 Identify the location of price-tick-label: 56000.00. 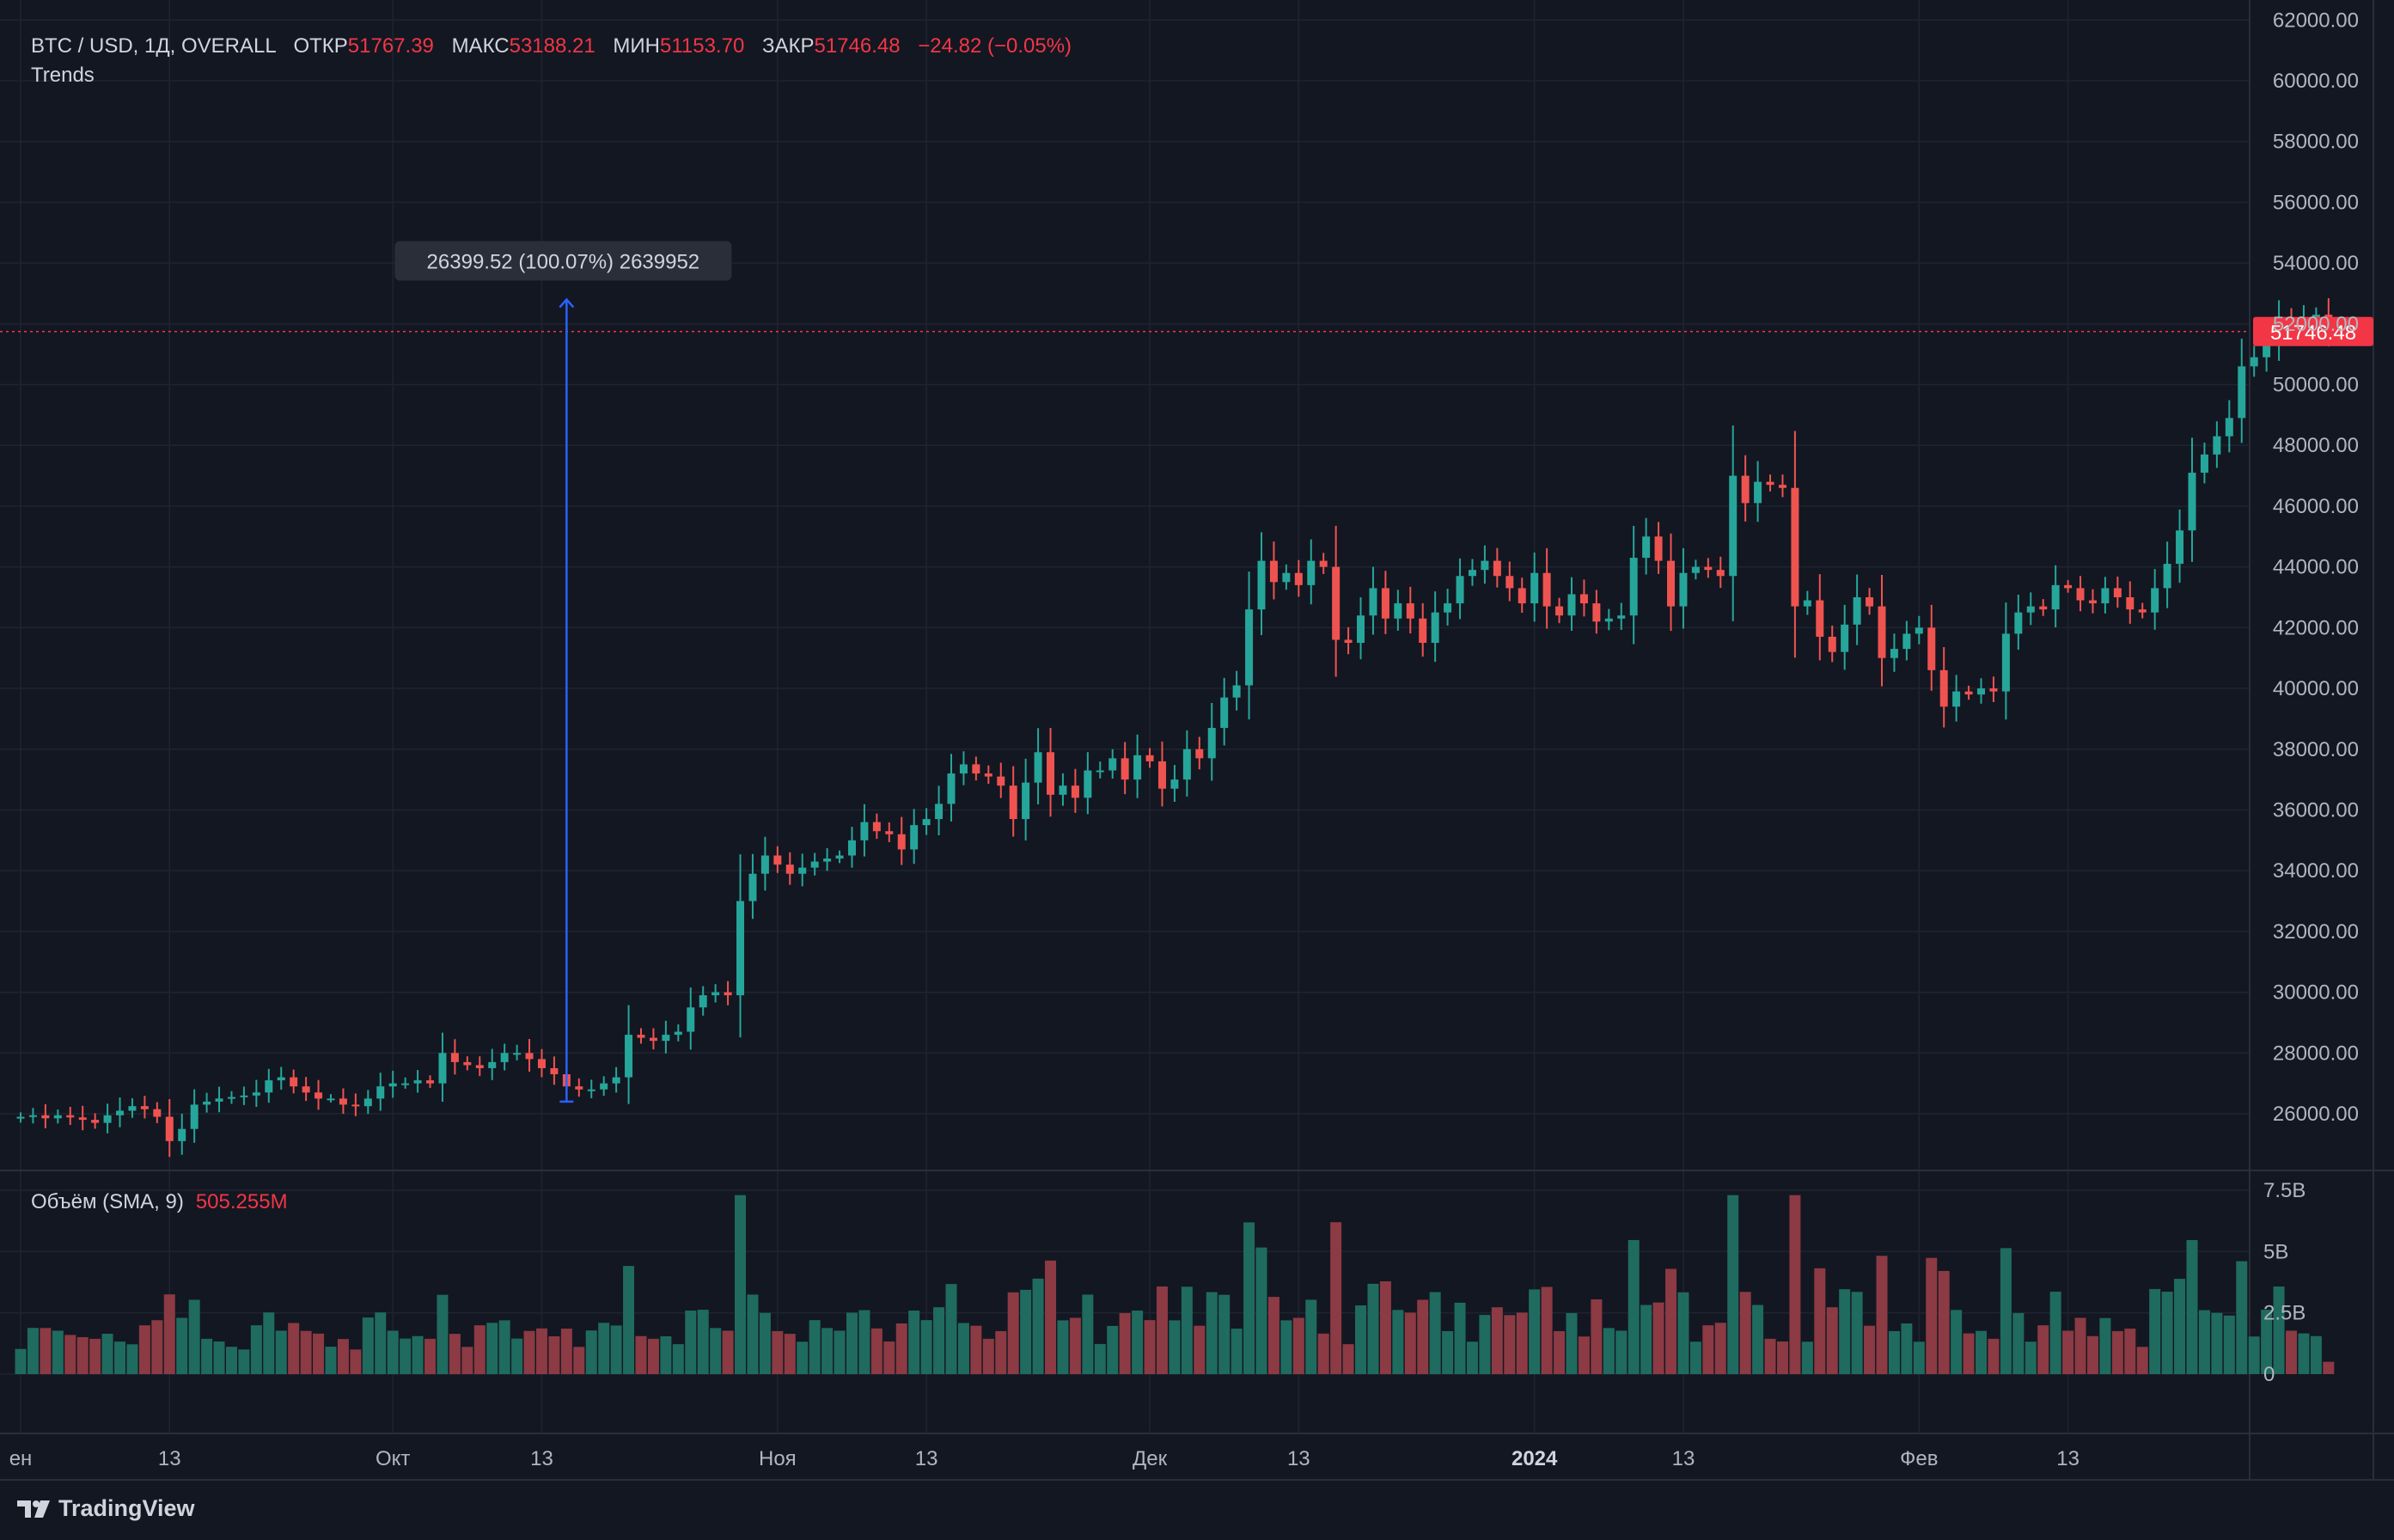
(2316, 202).